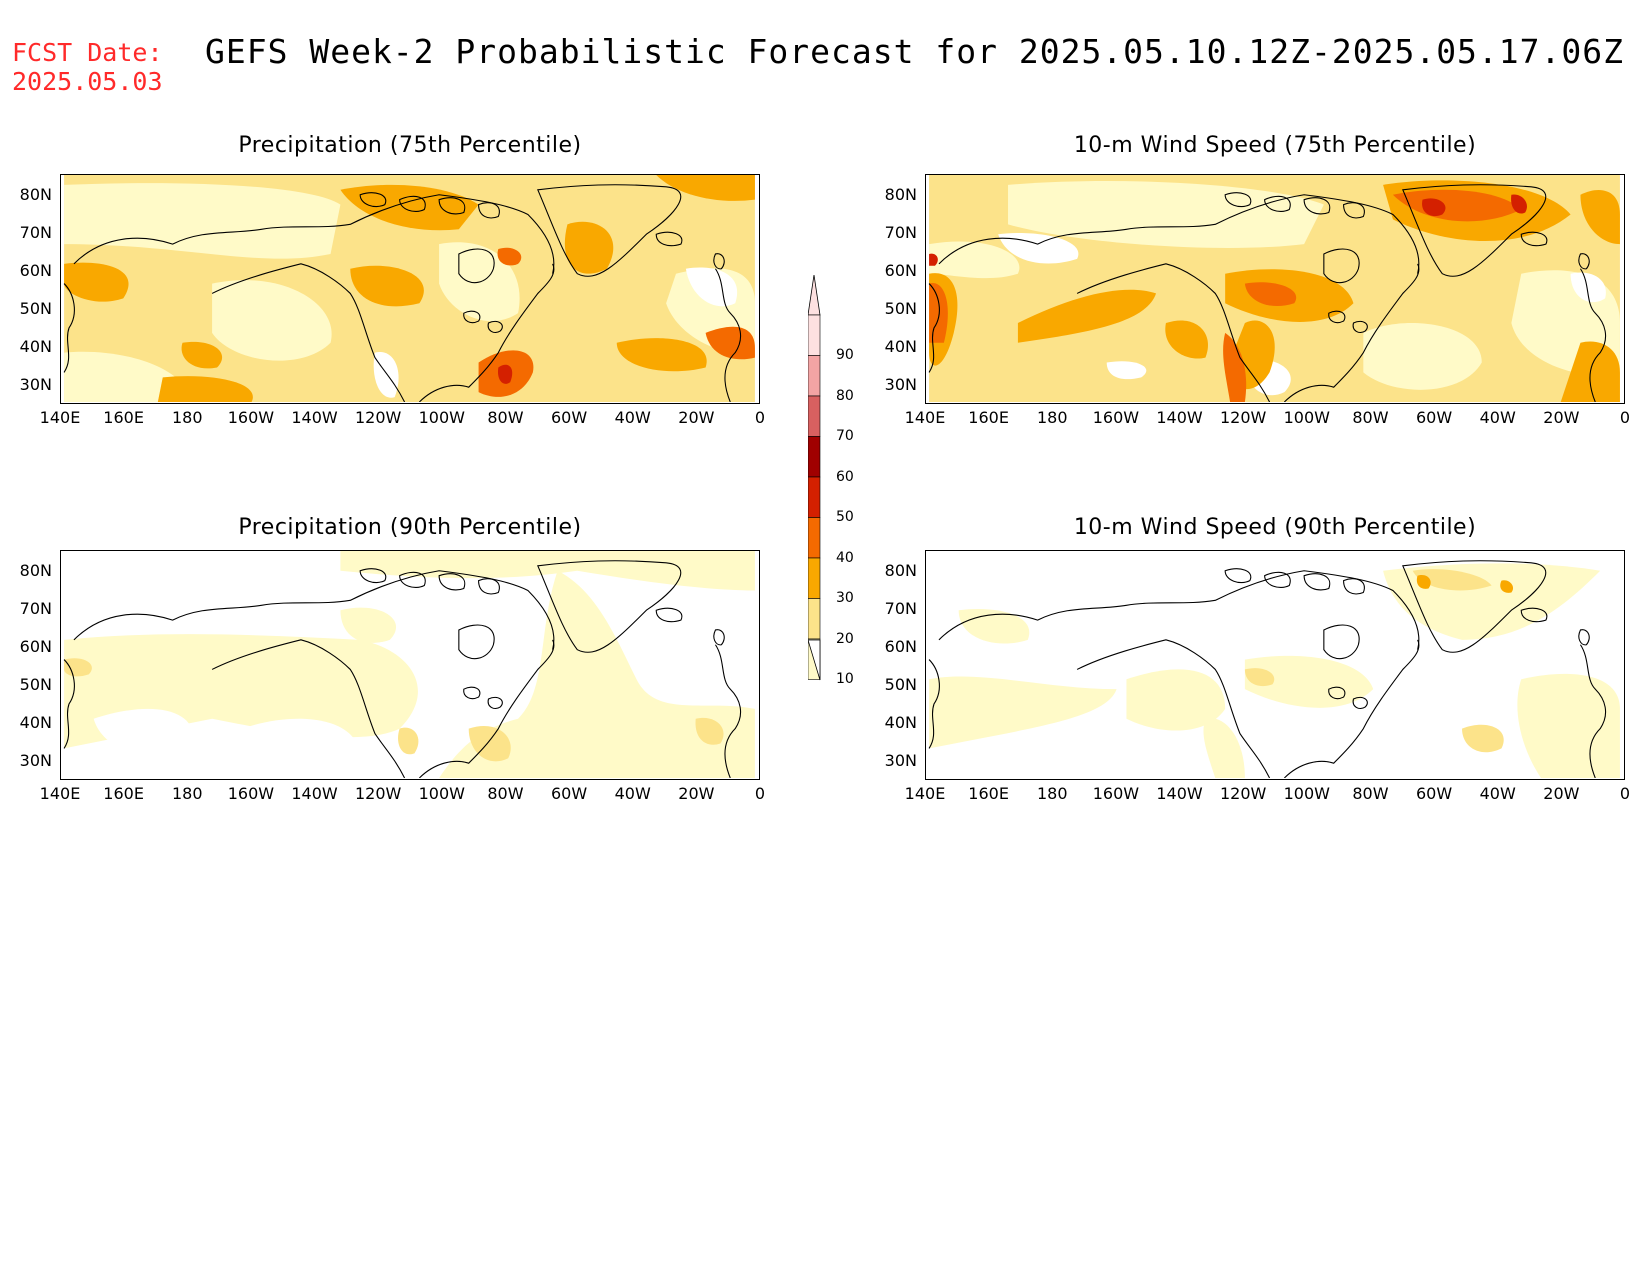  I want to click on lat-label: 60N, so click(900, 270).